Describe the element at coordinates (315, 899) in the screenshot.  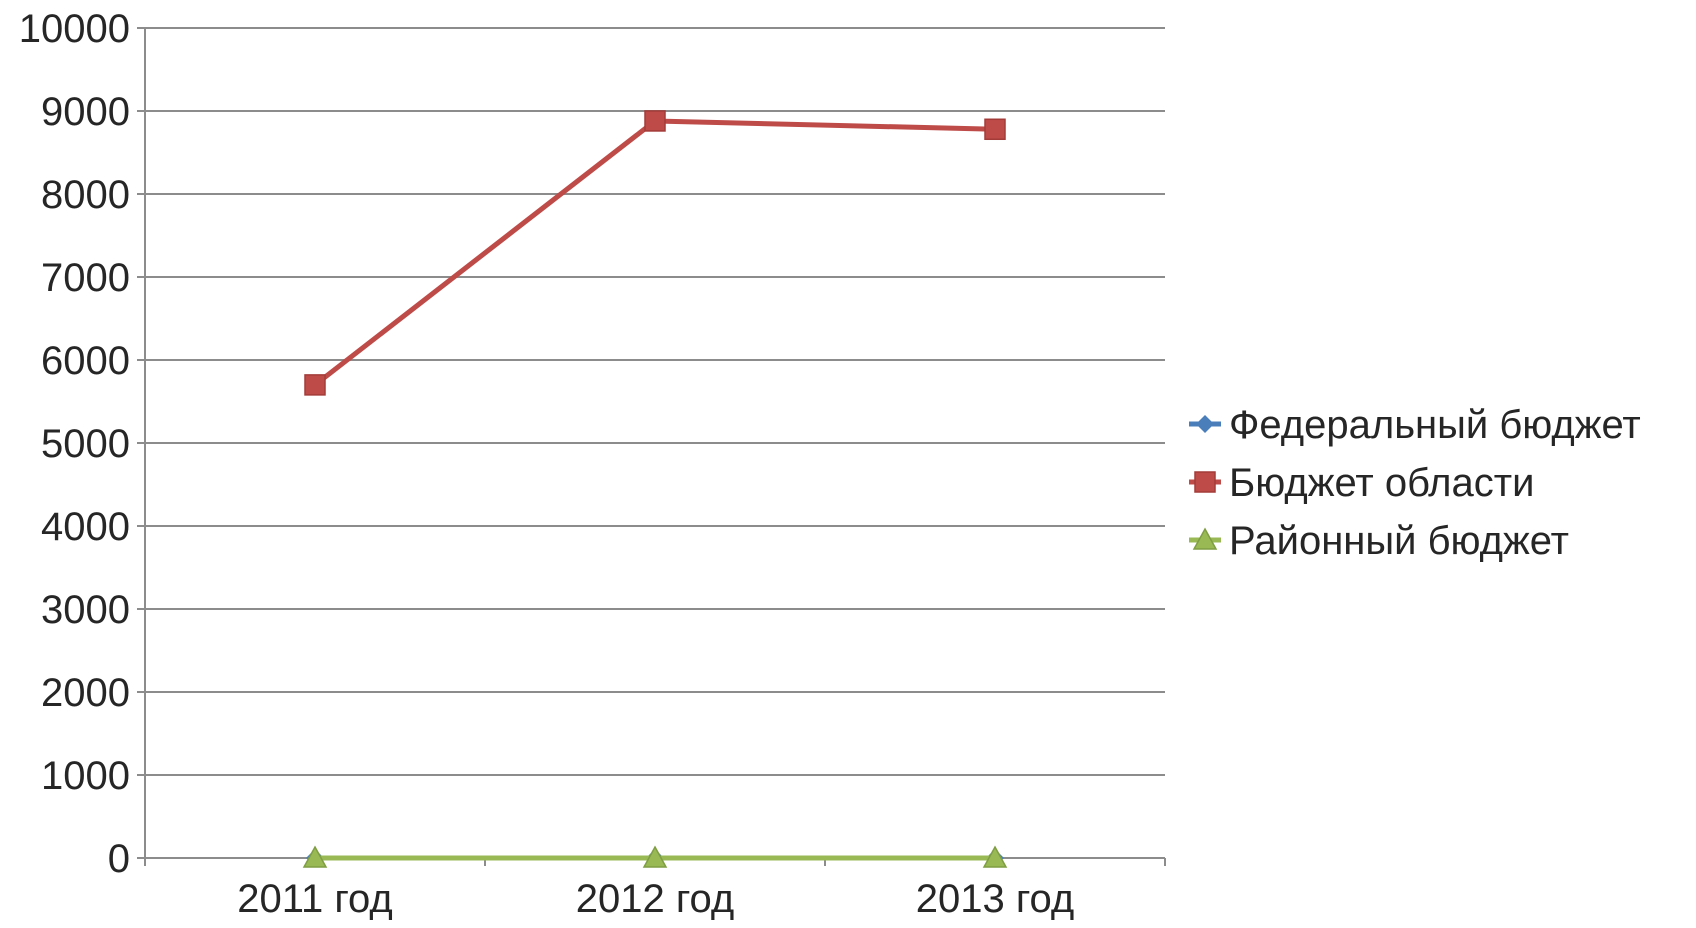
I see `x-tick-label: 2011 год` at that location.